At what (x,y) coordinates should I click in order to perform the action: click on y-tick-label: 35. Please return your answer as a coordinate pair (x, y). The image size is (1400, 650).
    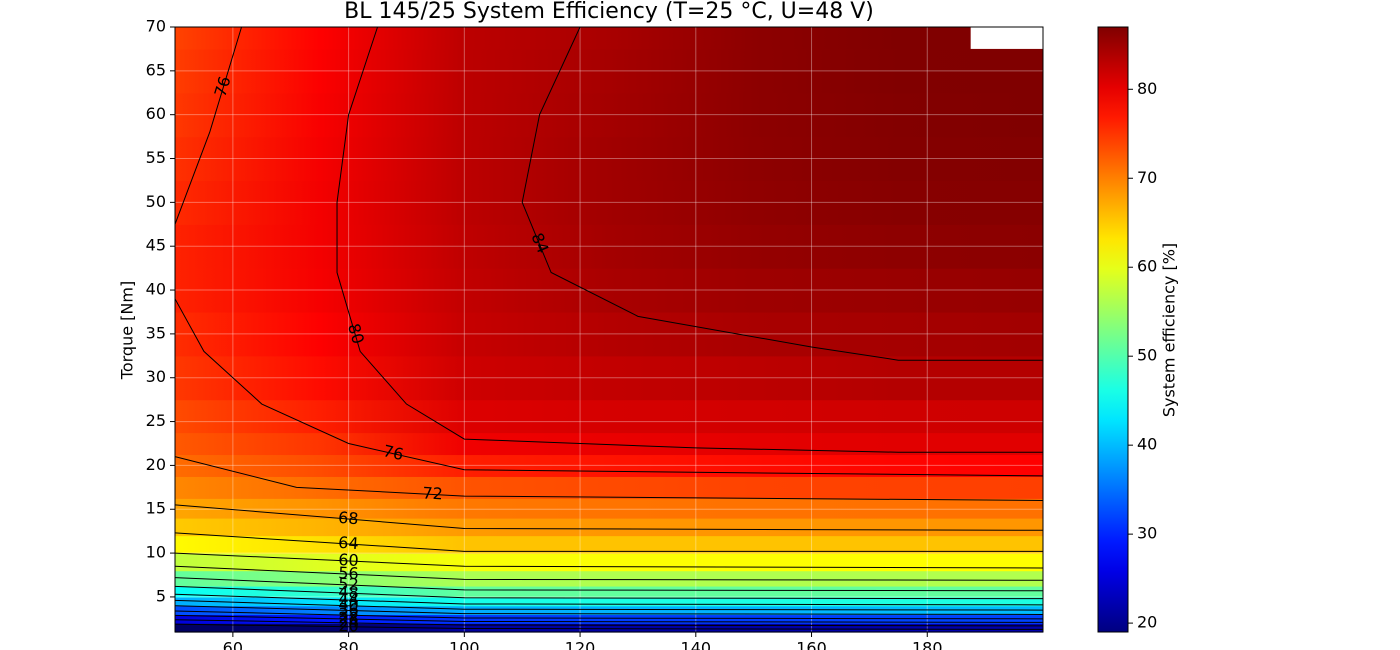
    Looking at the image, I should click on (156, 332).